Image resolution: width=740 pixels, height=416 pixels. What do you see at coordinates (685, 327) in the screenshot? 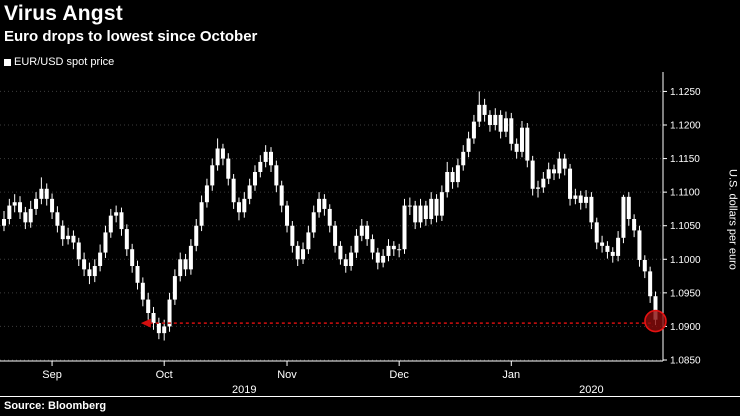
I see `y-tick-label: 1.0900` at bounding box center [685, 327].